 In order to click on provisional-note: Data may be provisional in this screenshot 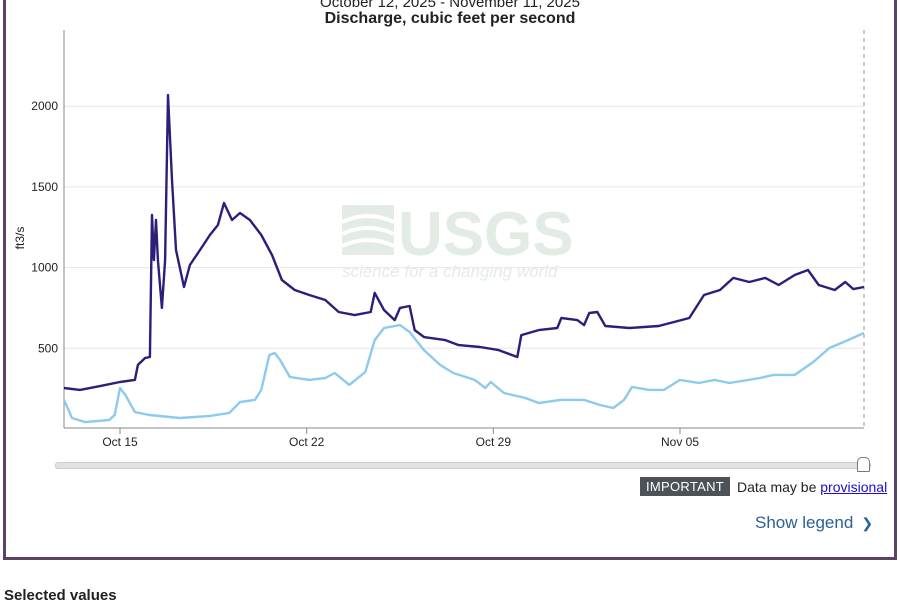, I will do `click(812, 487)`.